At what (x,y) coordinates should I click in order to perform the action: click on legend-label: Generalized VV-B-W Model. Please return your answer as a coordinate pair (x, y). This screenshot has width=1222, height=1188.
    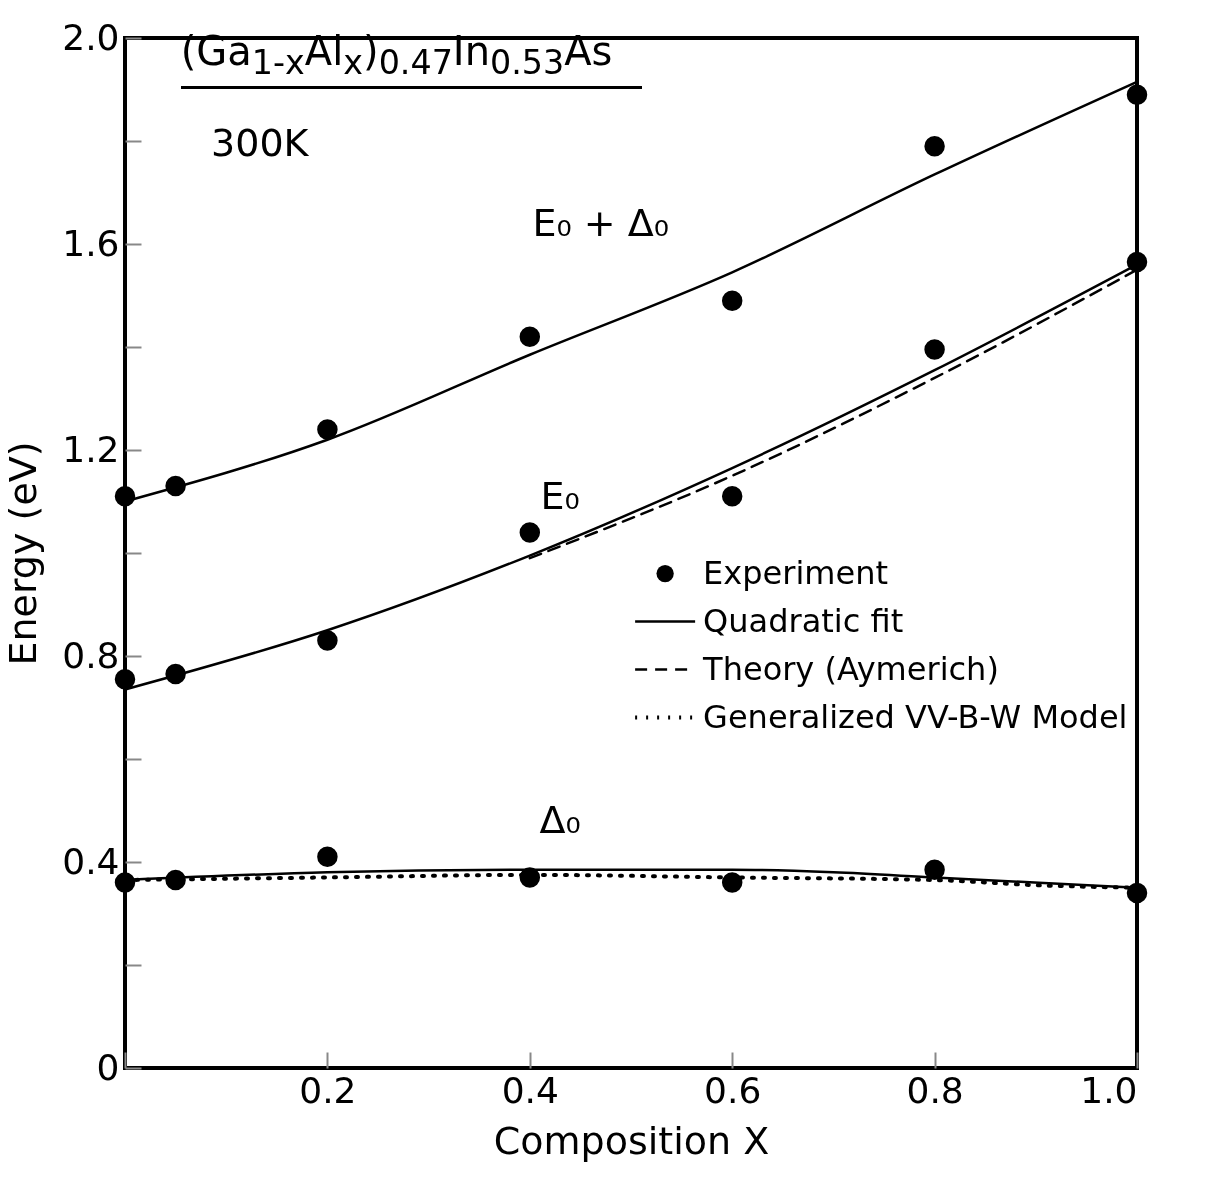
    Looking at the image, I should click on (915, 716).